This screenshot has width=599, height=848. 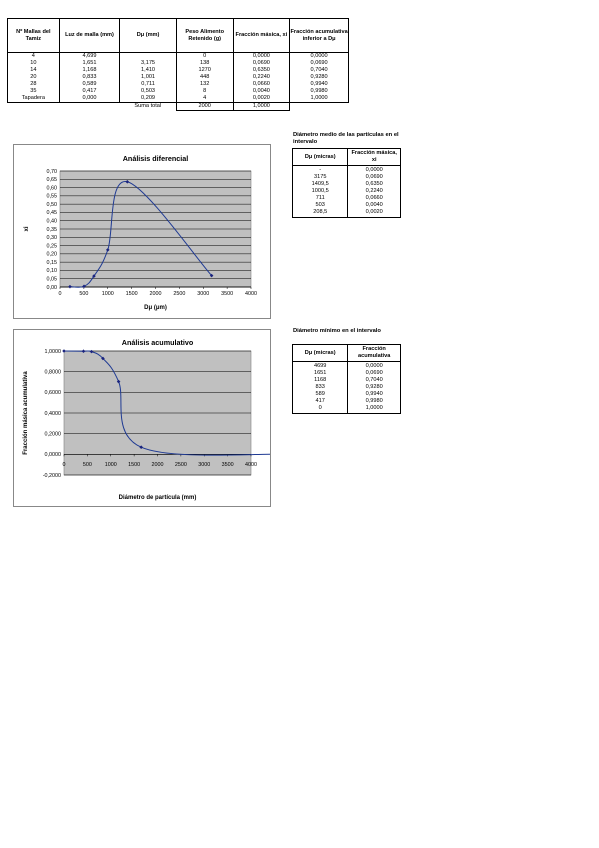 What do you see at coordinates (374, 157) in the screenshot?
I see `side1-header-fraction: Fracción másica, xi` at bounding box center [374, 157].